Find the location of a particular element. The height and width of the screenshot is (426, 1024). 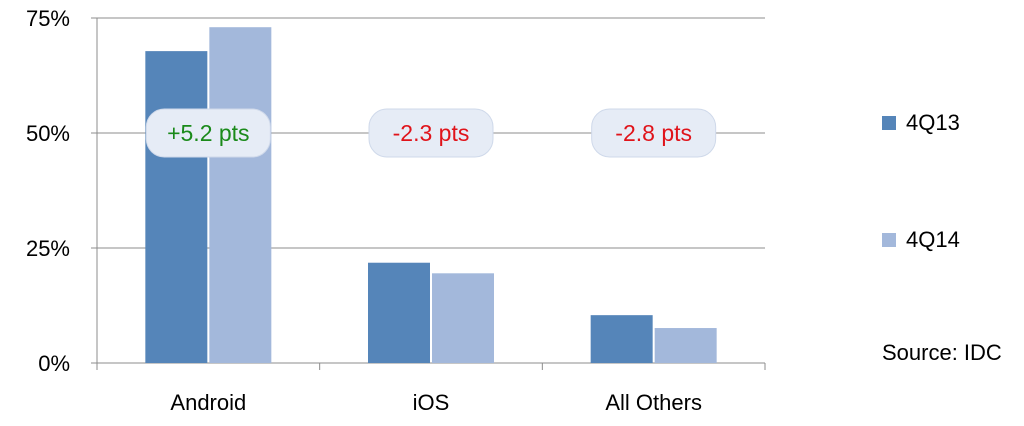

legend-swatch-4q13 is located at coordinates (889, 123).